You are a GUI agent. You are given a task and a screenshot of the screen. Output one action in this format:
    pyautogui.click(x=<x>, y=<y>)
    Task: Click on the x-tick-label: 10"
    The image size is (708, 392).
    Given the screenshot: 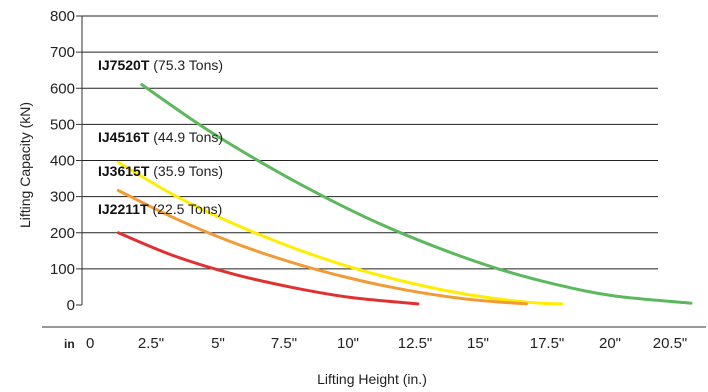 What is the action you would take?
    pyautogui.click(x=348, y=343)
    